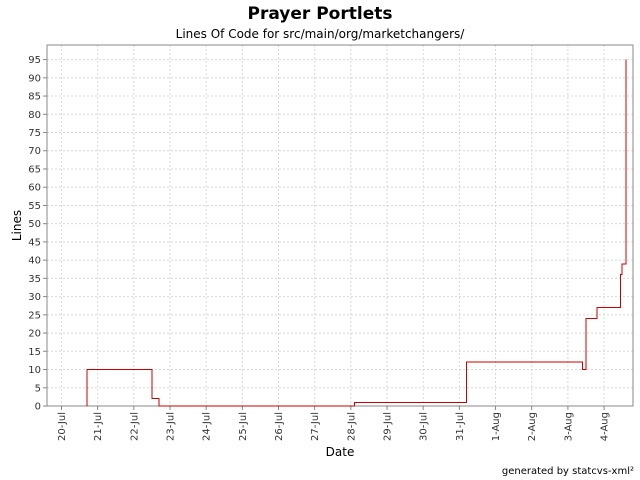 Image resolution: width=640 pixels, height=480 pixels. What do you see at coordinates (34, 78) in the screenshot?
I see `y-tick-label: 90` at bounding box center [34, 78].